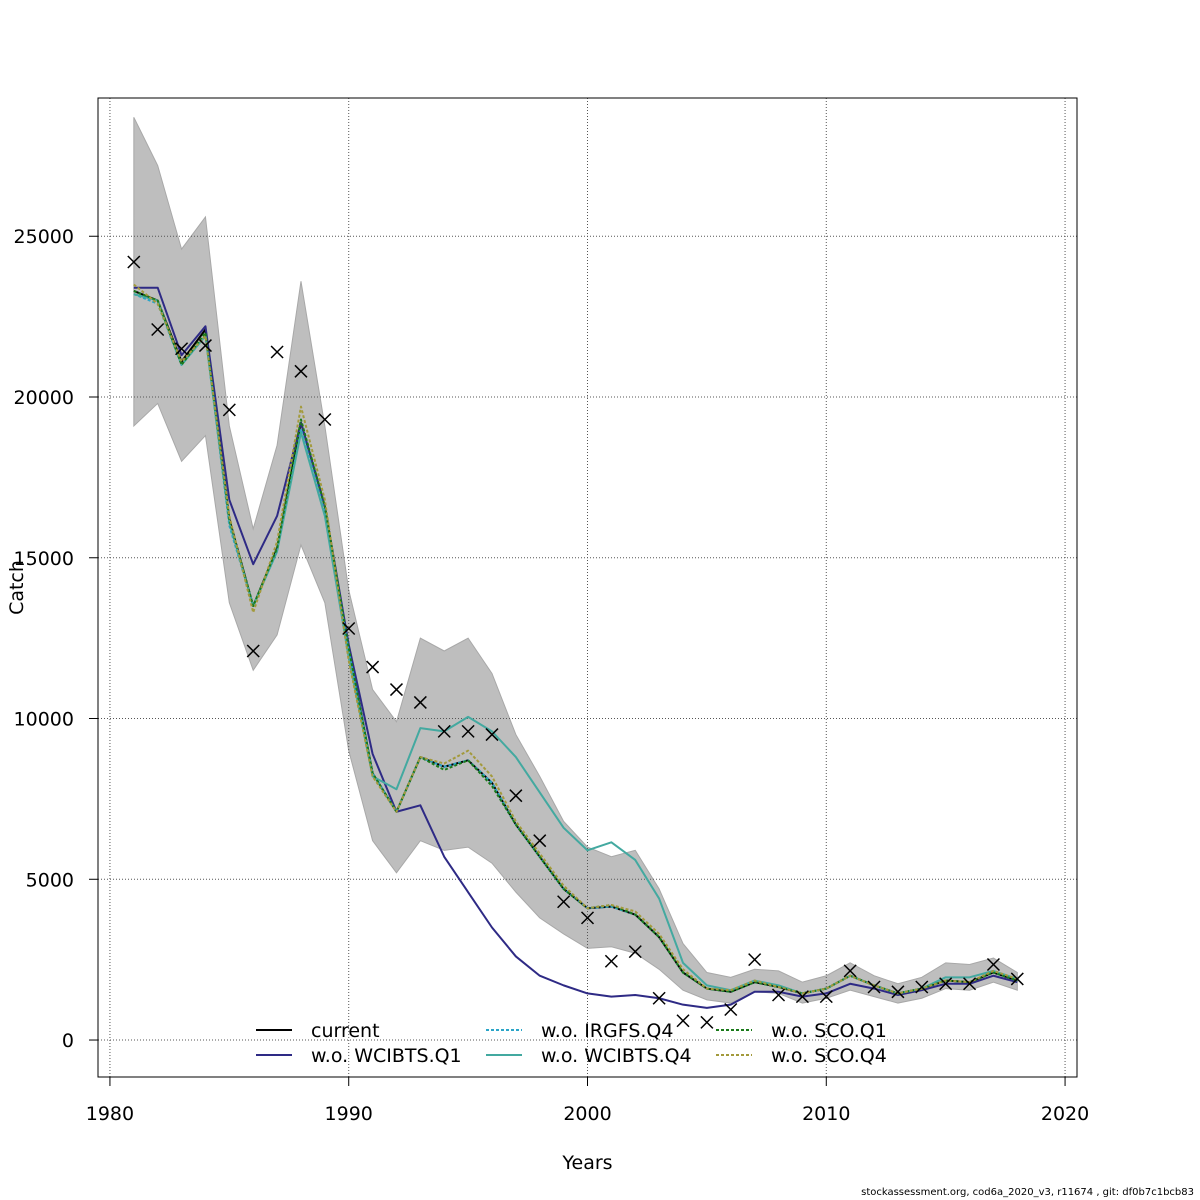 The width and height of the screenshot is (1200, 1200). What do you see at coordinates (110, 1114) in the screenshot?
I see `x-tick-label: 1980` at bounding box center [110, 1114].